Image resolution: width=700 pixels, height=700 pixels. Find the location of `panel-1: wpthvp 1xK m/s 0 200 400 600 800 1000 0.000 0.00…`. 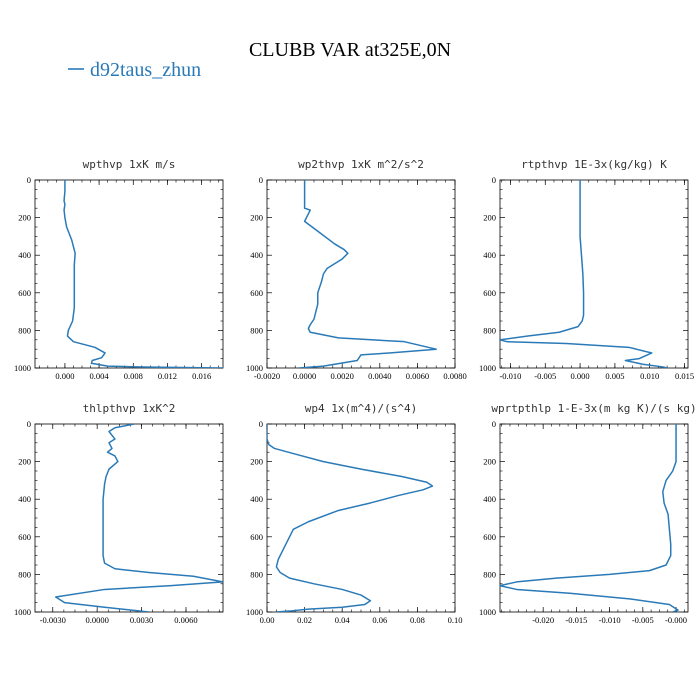

panel-1: wpthvp 1xK m/s 0 200 400 600 800 1000 0.000 0.00… is located at coordinates (119, 269).